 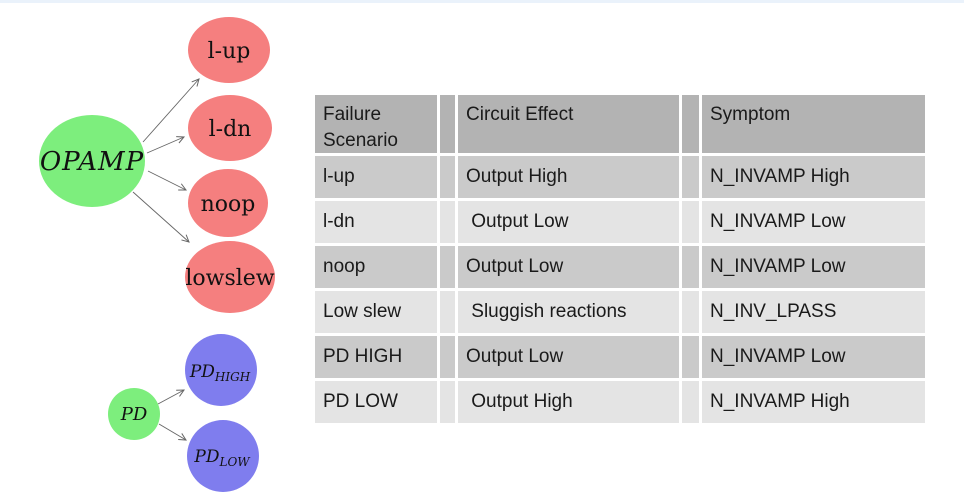 I want to click on opamp-ellipse, so click(x=92, y=161).